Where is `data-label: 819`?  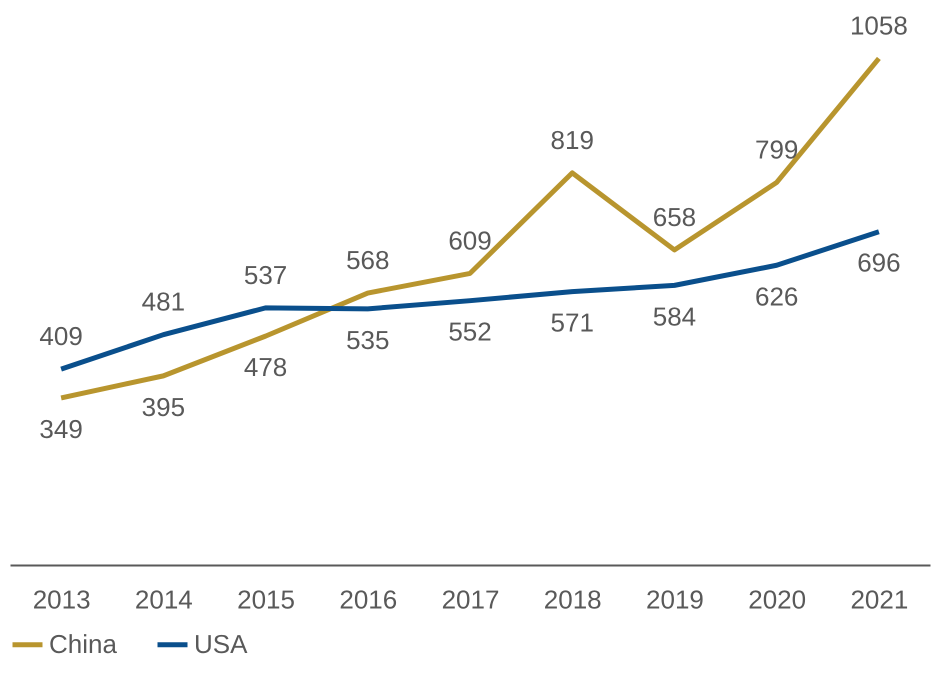
data-label: 819 is located at coordinates (572, 139).